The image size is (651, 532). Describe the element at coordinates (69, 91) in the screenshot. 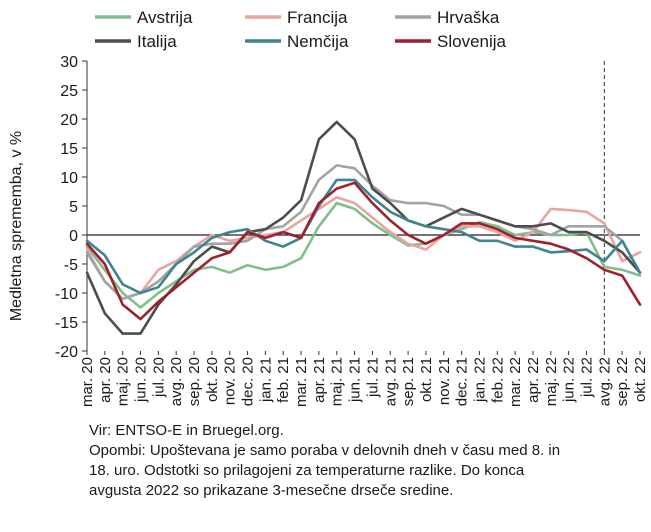

I see `y-tick-label: 25` at that location.